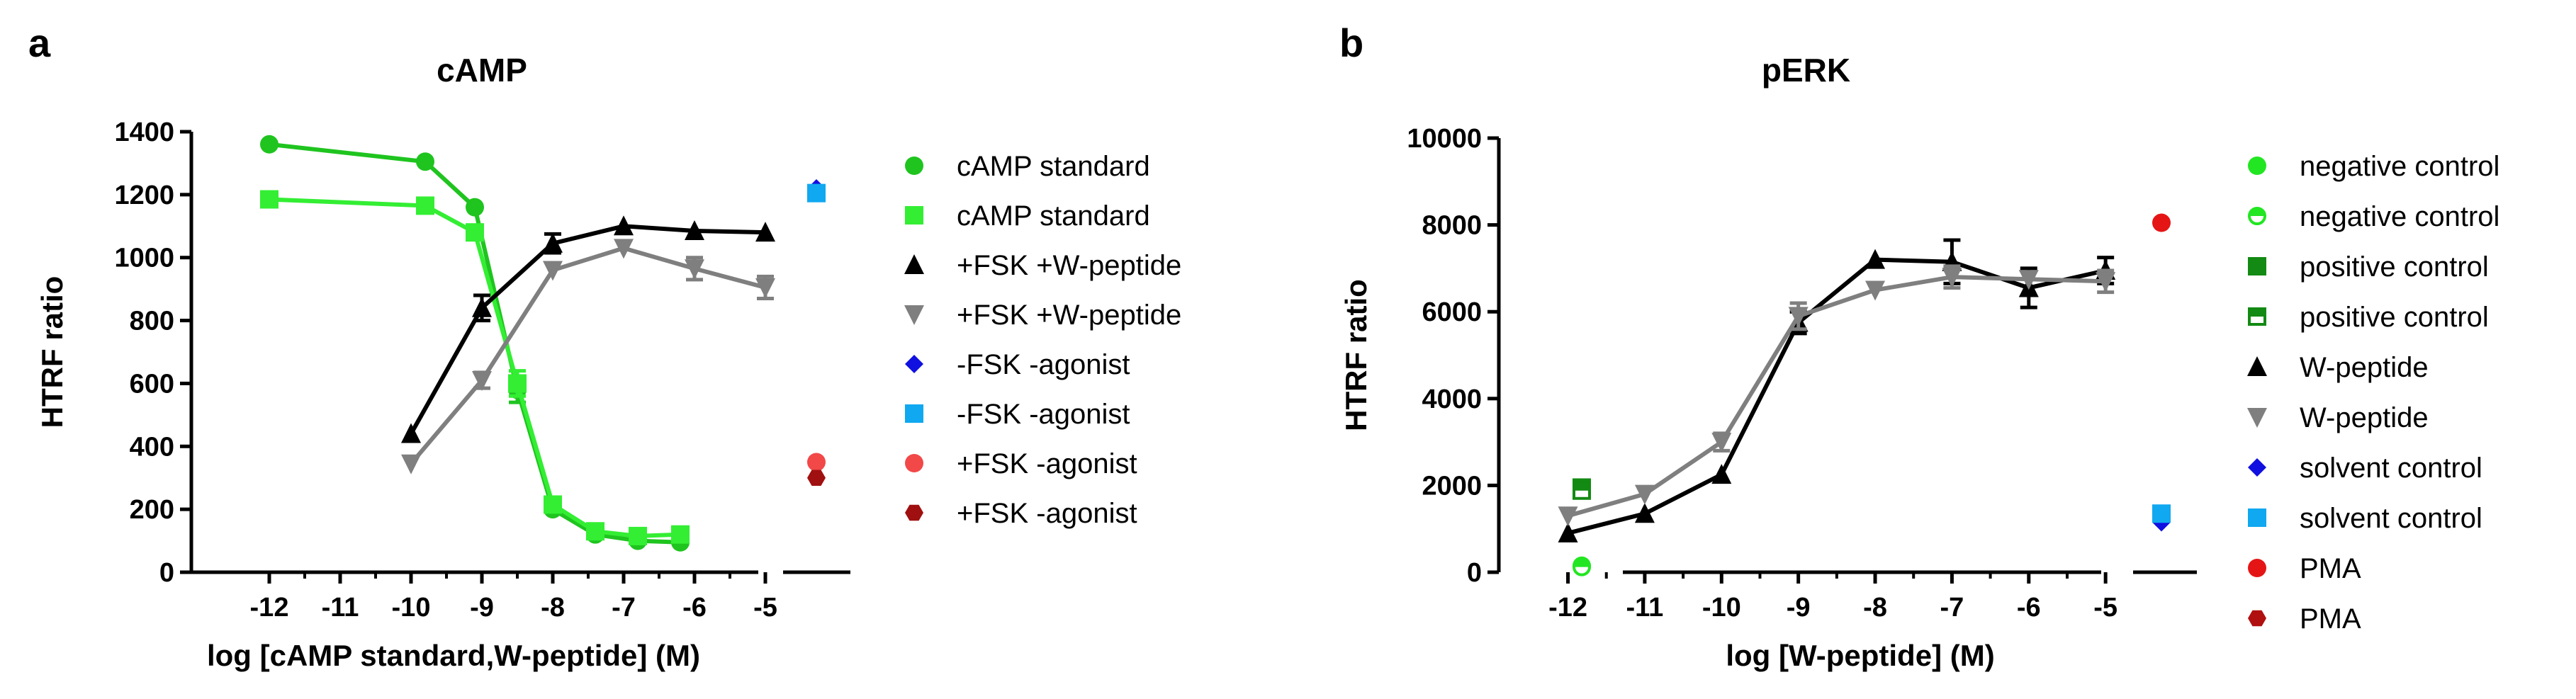 The height and width of the screenshot is (699, 2576). Describe the element at coordinates (2317, 492) in the screenshot. I see `series-6: solvent control` at that location.